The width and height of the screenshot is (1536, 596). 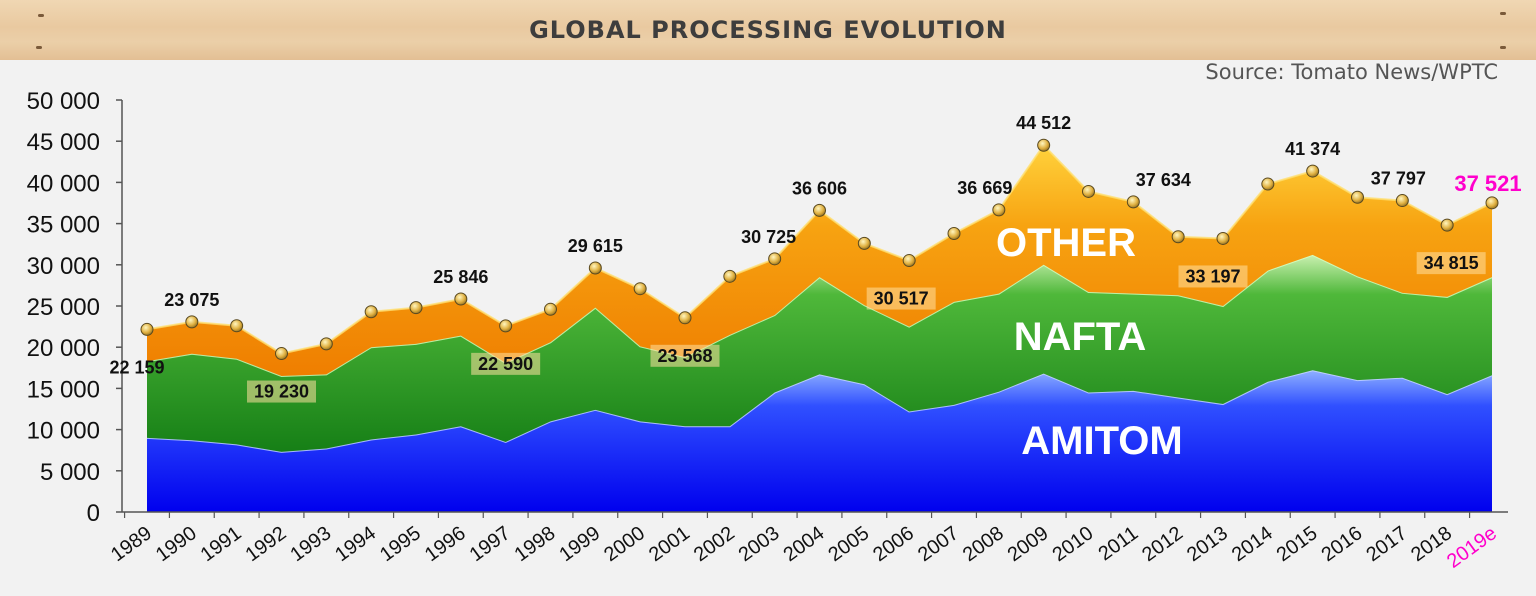 I want to click on x-tick-label: 2013, so click(x=1207, y=544).